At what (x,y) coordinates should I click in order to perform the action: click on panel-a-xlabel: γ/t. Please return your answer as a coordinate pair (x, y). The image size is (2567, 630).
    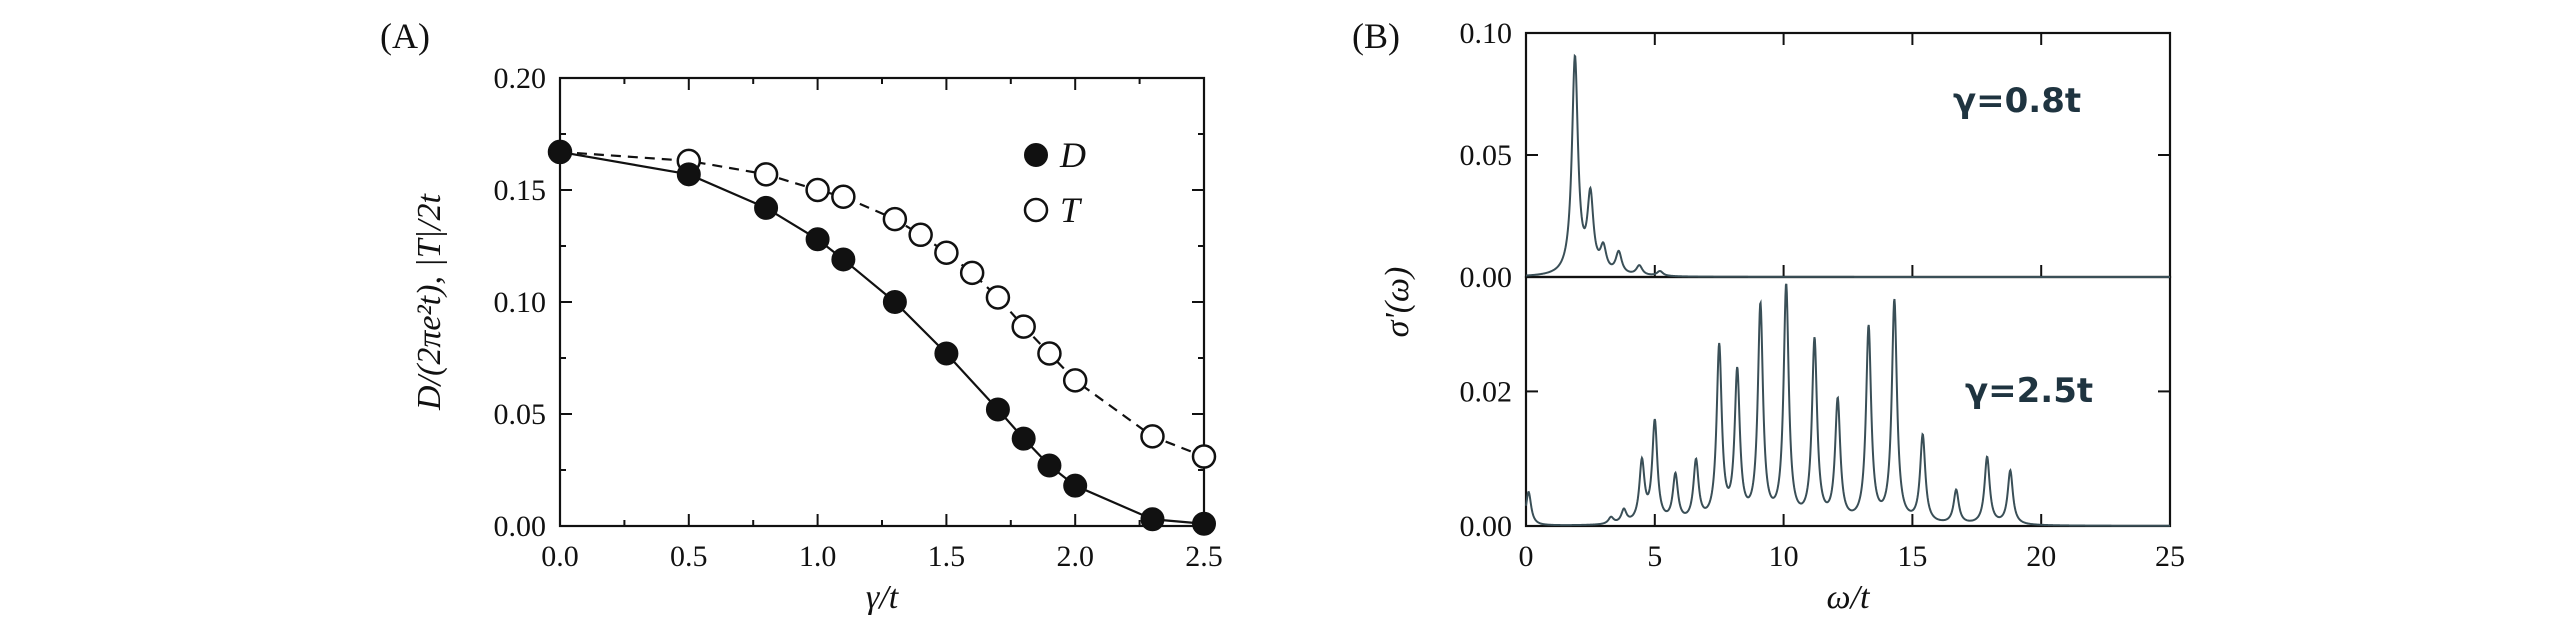
    Looking at the image, I should click on (883, 597).